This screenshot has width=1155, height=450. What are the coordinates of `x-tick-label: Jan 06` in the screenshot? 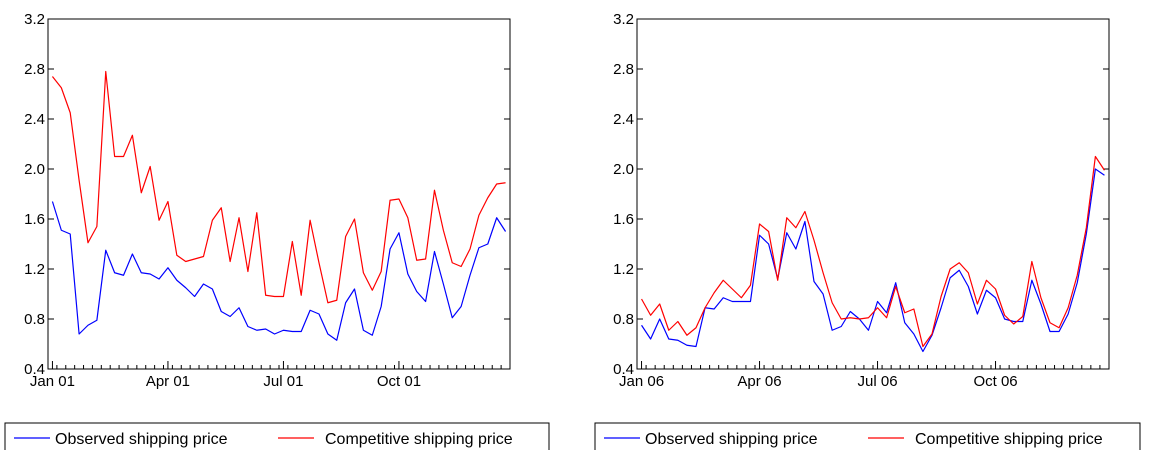 It's located at (641, 381).